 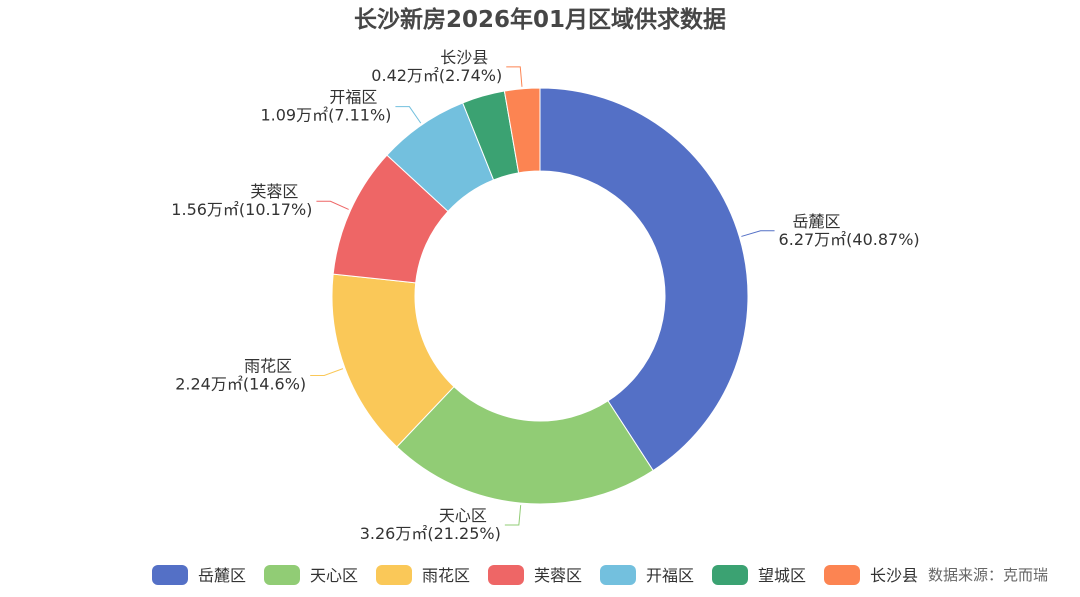 What do you see at coordinates (325, 115) in the screenshot?
I see `slice-value-label-5: 1.09万㎡(7.11%)` at bounding box center [325, 115].